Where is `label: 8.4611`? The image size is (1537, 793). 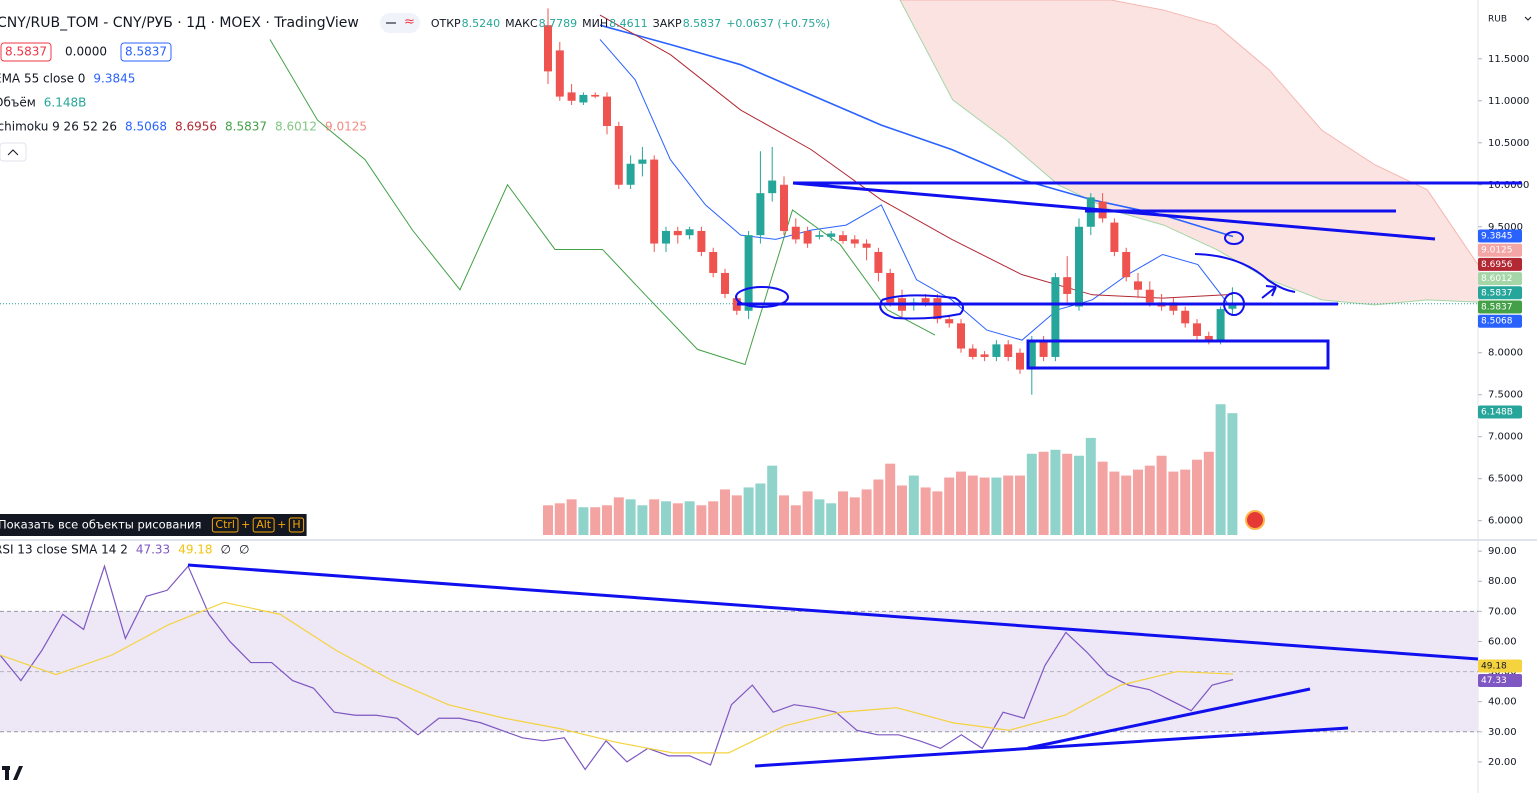
label: 8.4611 is located at coordinates (628, 23).